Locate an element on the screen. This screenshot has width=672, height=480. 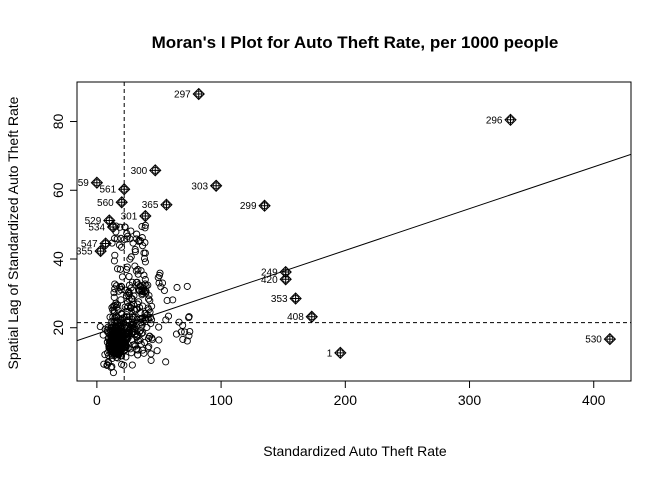
influential-point-label: 303 is located at coordinates (199, 186).